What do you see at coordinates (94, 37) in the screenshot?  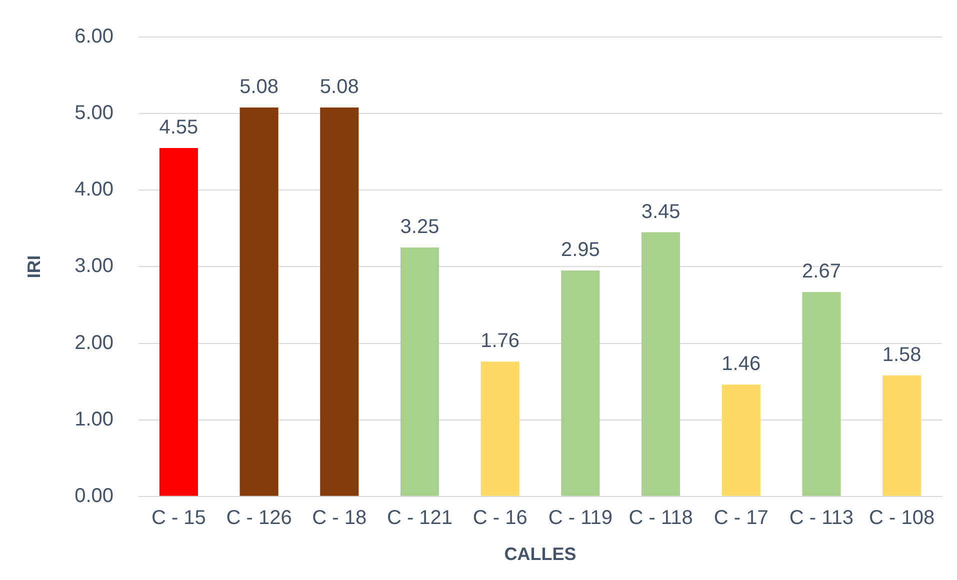 I see `y-tick-label: 6.00` at bounding box center [94, 37].